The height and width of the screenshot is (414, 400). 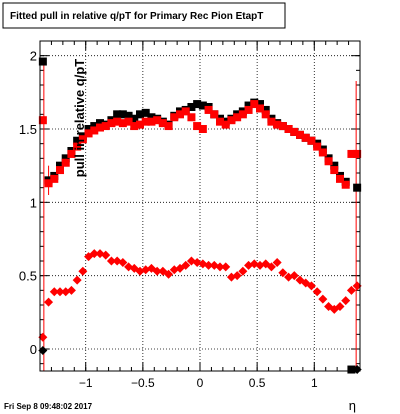 What do you see at coordinates (257, 383) in the screenshot?
I see `x-tick-label: 0.5` at bounding box center [257, 383].